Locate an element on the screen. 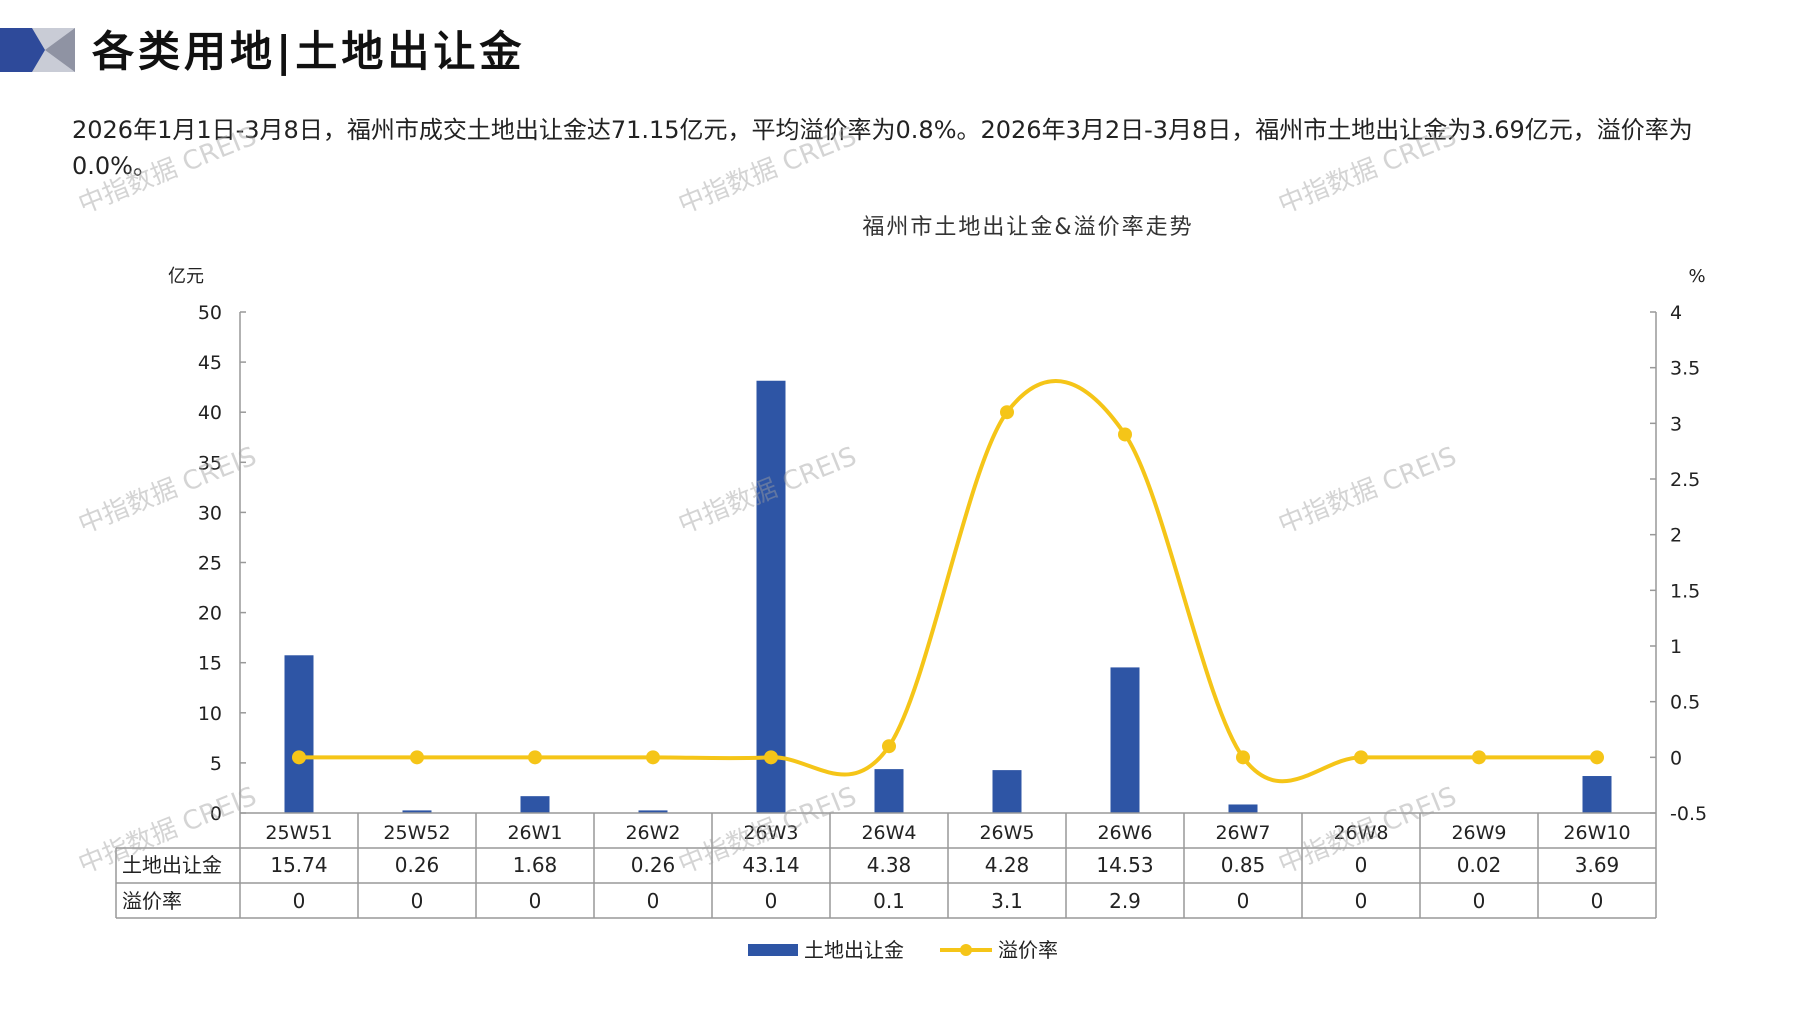  right-tick-label: 2.5 is located at coordinates (1685, 480).